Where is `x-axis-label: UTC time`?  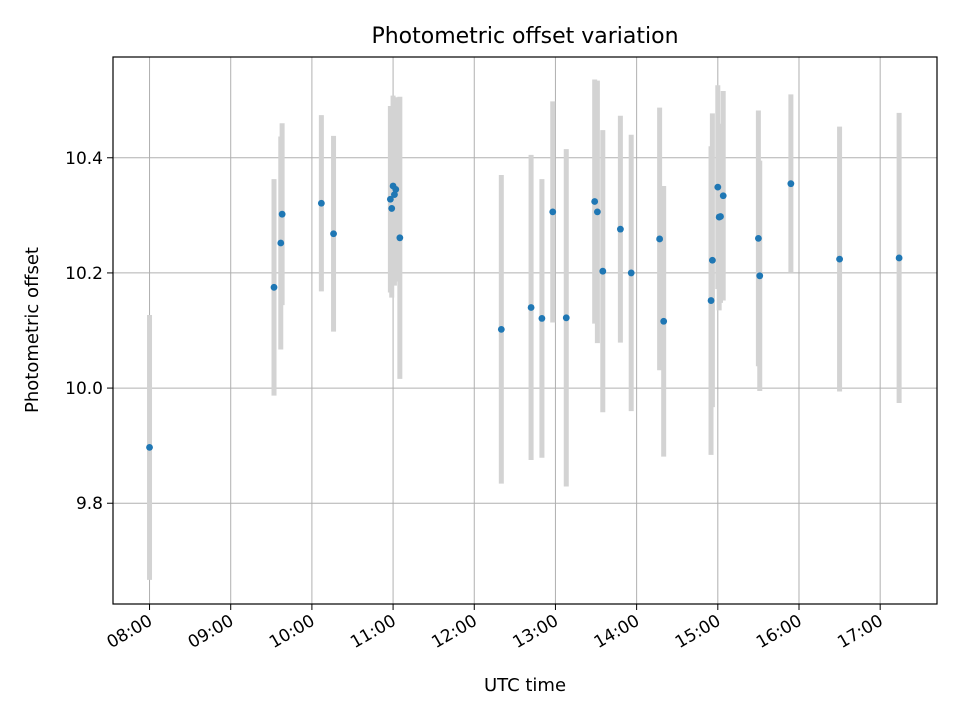
x-axis-label: UTC time is located at coordinates (525, 685).